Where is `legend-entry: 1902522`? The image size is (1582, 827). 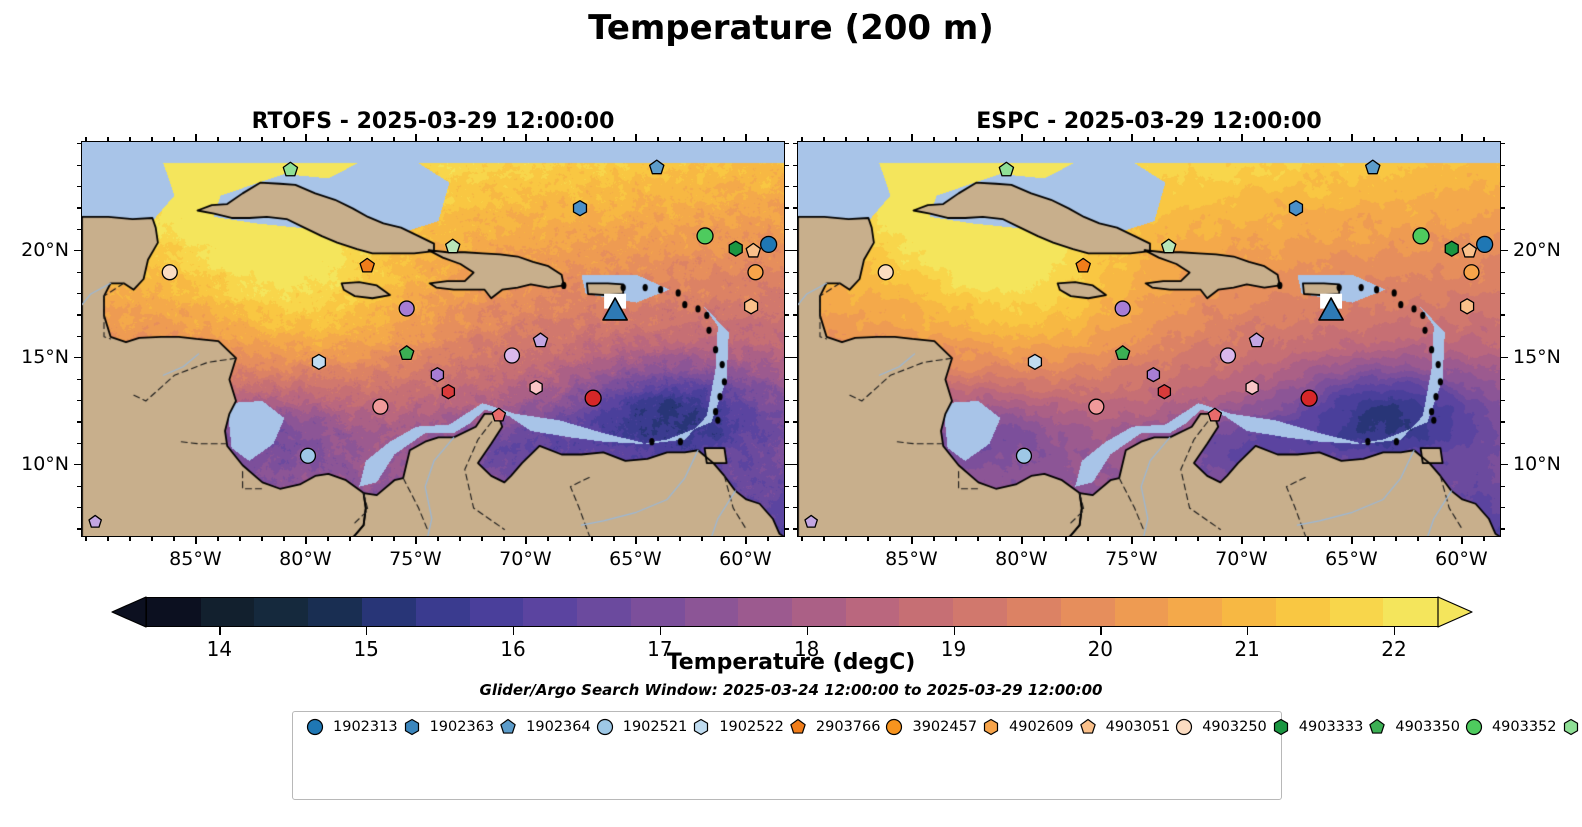
legend-entry: 1902522 is located at coordinates (735, 726).